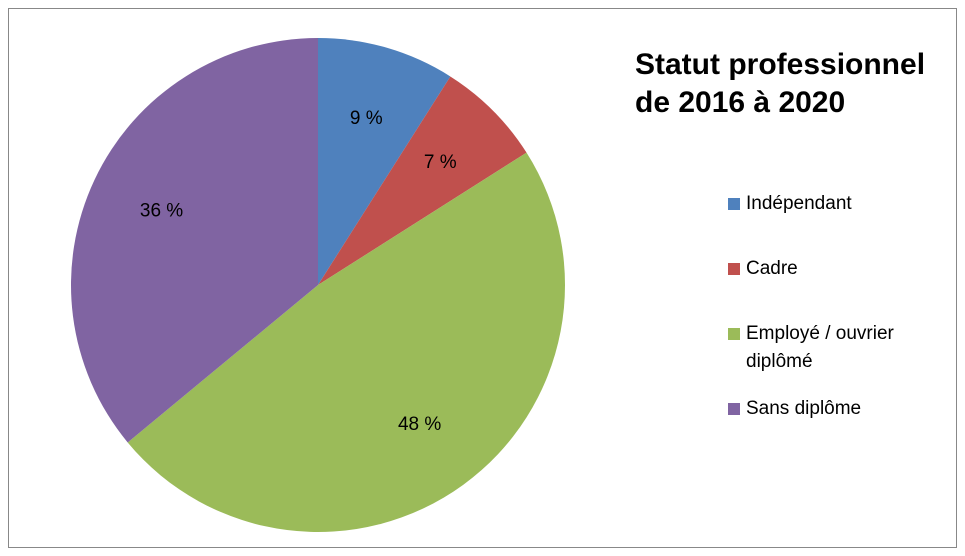 The image size is (965, 556). I want to click on chart-title: Statut professionnel de 2016 à 2020, so click(780, 83).